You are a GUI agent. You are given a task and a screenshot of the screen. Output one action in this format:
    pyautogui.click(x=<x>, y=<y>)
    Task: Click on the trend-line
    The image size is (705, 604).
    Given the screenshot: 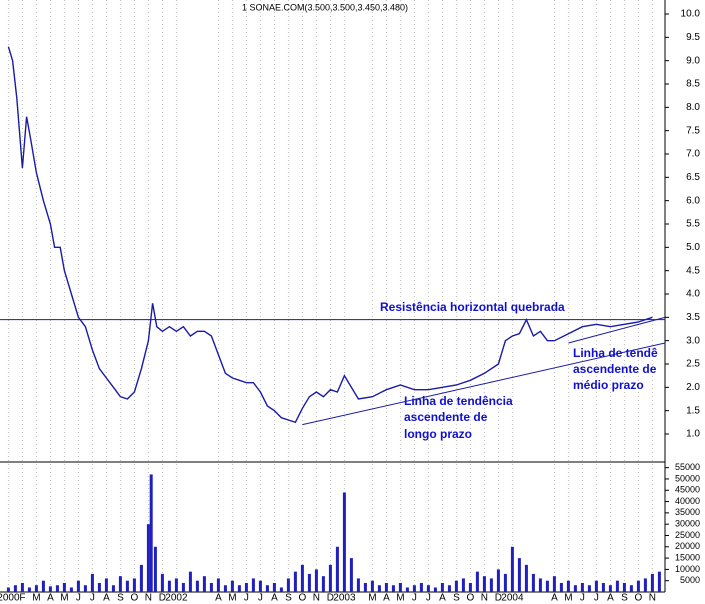 What is the action you would take?
    pyautogui.click(x=617, y=330)
    